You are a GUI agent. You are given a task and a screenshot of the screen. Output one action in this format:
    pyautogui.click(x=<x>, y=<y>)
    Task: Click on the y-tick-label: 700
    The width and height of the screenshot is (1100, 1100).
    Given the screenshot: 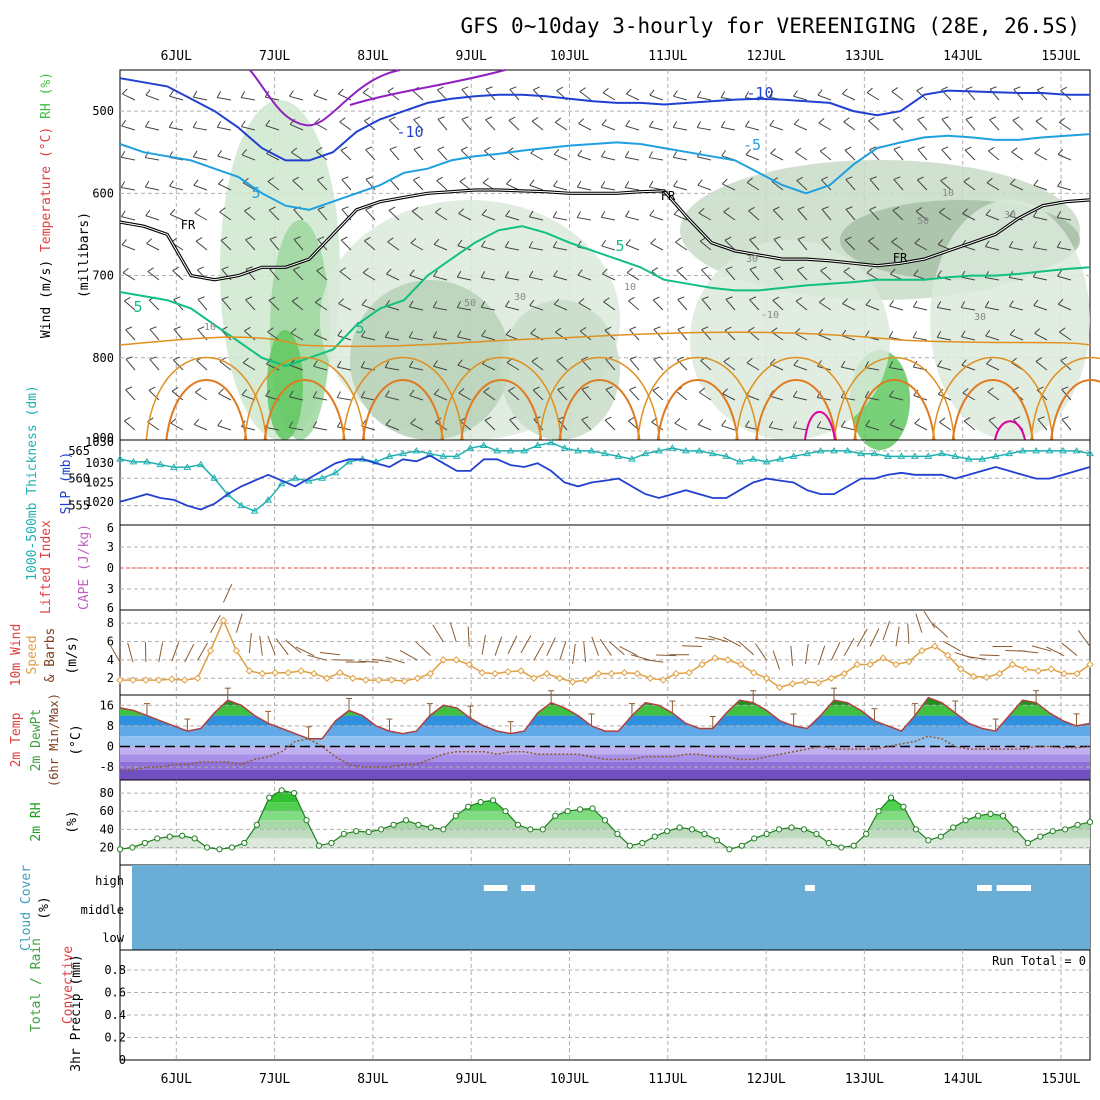 What is the action you would take?
    pyautogui.click(x=103, y=276)
    